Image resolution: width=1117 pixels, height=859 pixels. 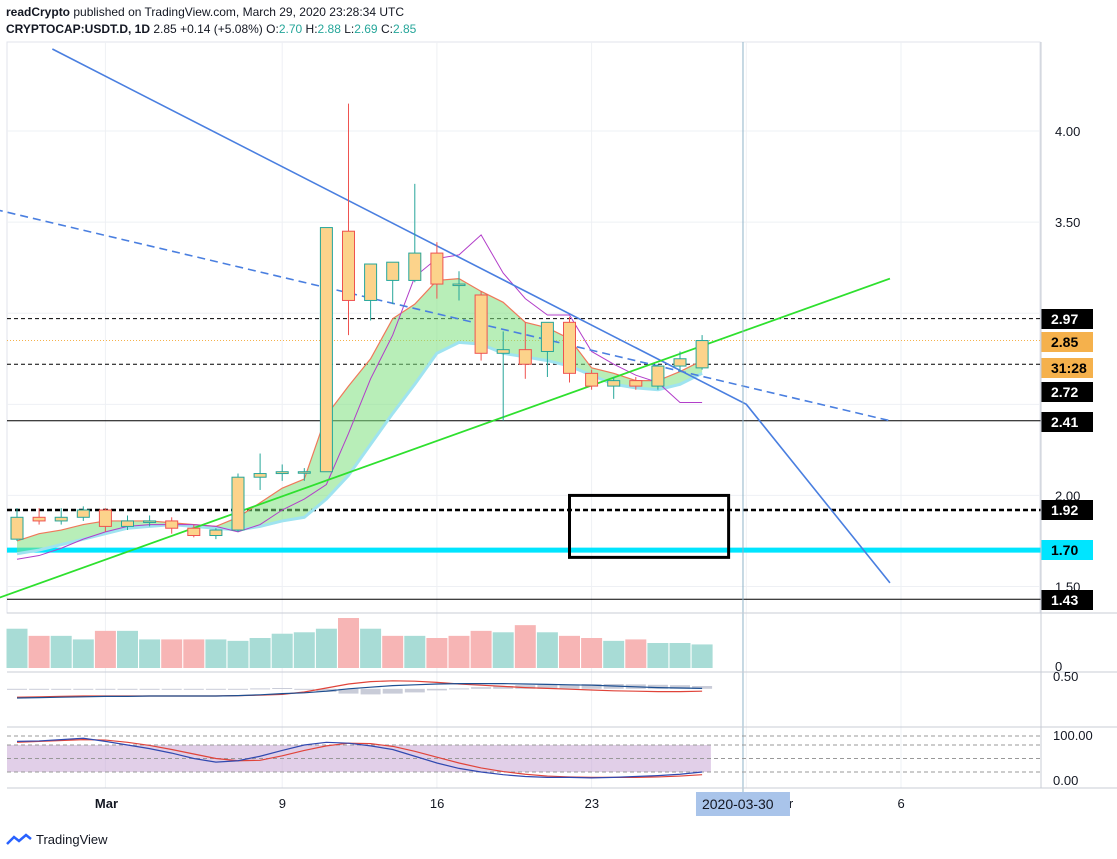 What do you see at coordinates (901, 803) in the screenshot?
I see `time-axis-tick: 6` at bounding box center [901, 803].